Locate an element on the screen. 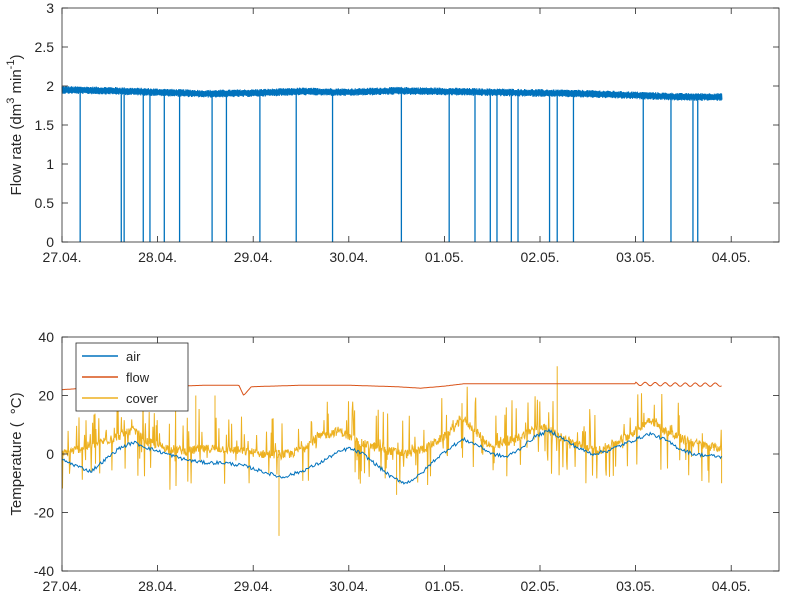 The height and width of the screenshot is (596, 800). temperature-legend: air flow cover is located at coordinates (132, 377).